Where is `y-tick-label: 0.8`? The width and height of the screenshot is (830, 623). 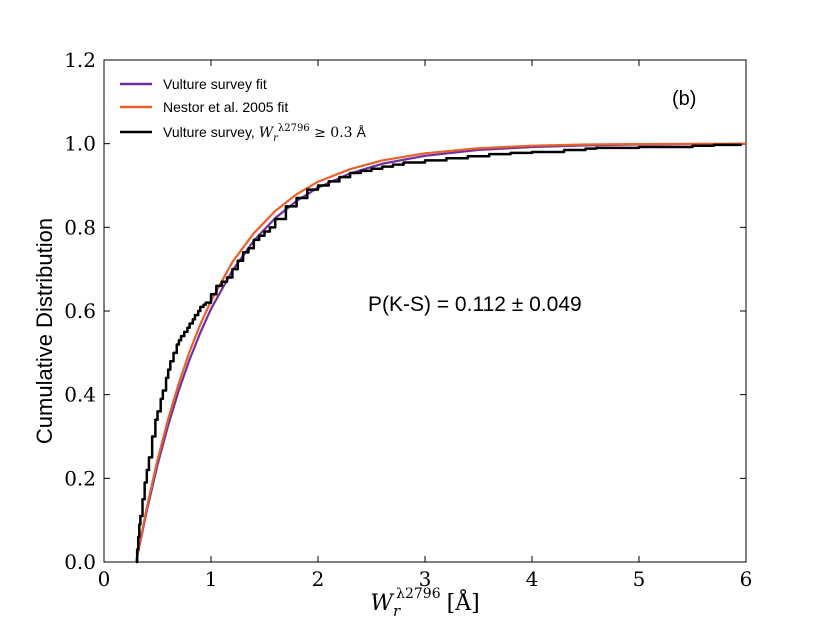
y-tick-label: 0.8 is located at coordinates (80, 227).